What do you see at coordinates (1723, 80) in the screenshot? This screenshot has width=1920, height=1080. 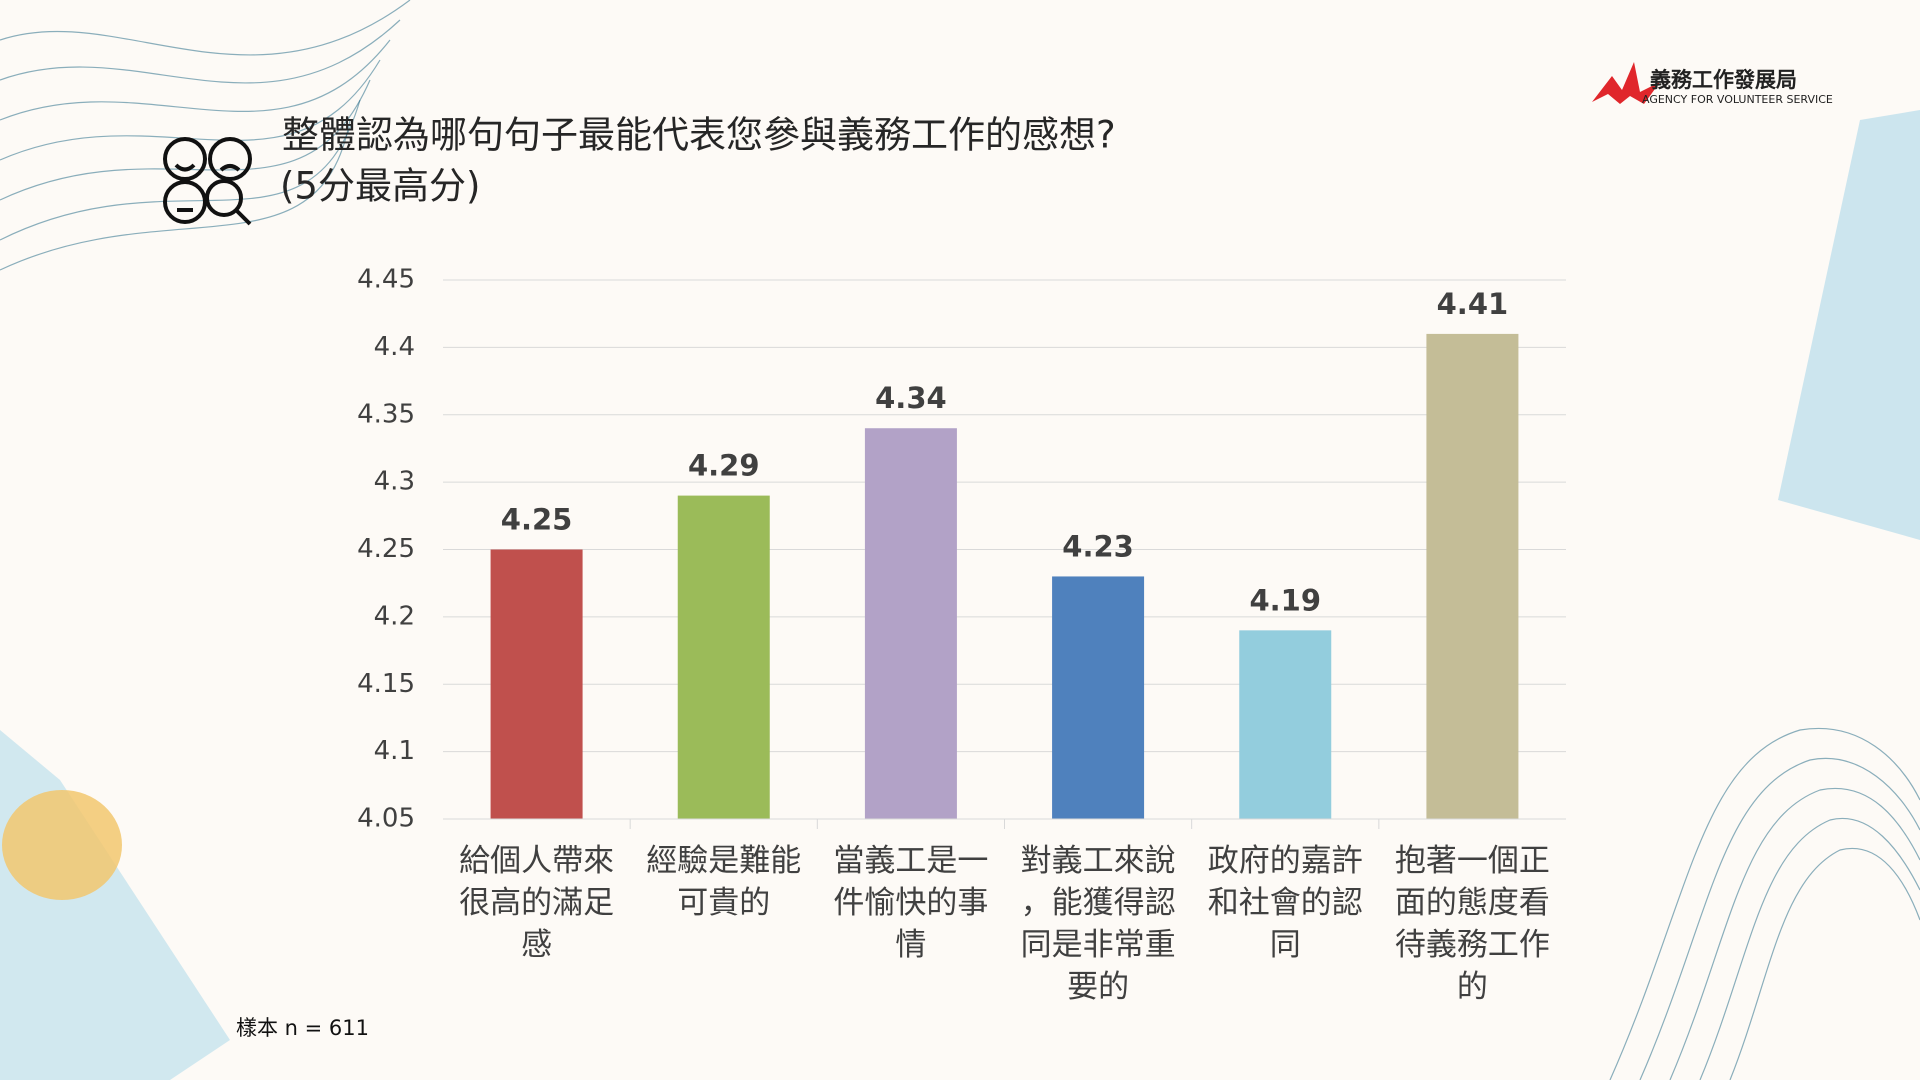 I see `logo-name: 義務工作發展局` at bounding box center [1723, 80].